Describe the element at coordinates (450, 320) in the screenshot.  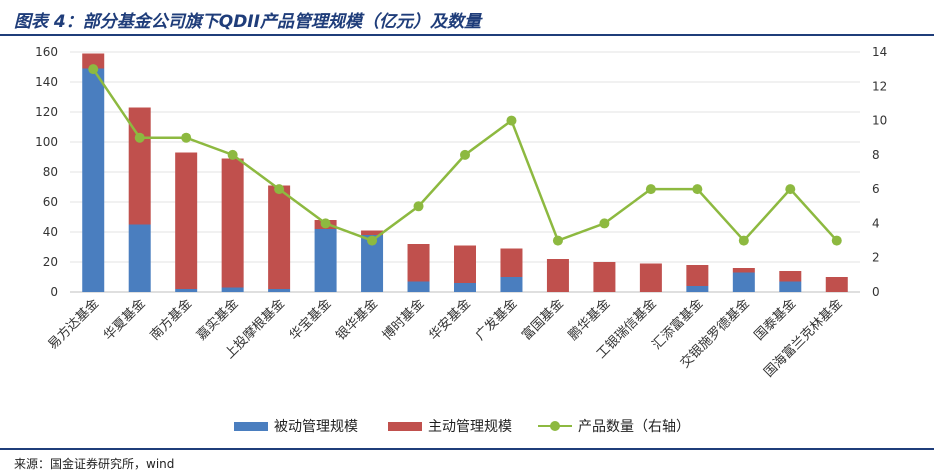
I see `x-tick-label: 华安基金` at that location.